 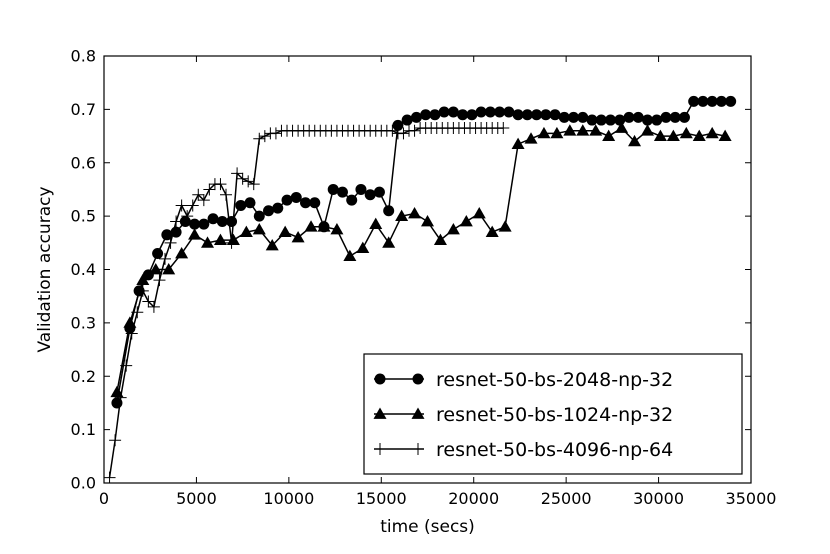 What do you see at coordinates (83, 269) in the screenshot?
I see `y-tick-label: 0.4` at bounding box center [83, 269].